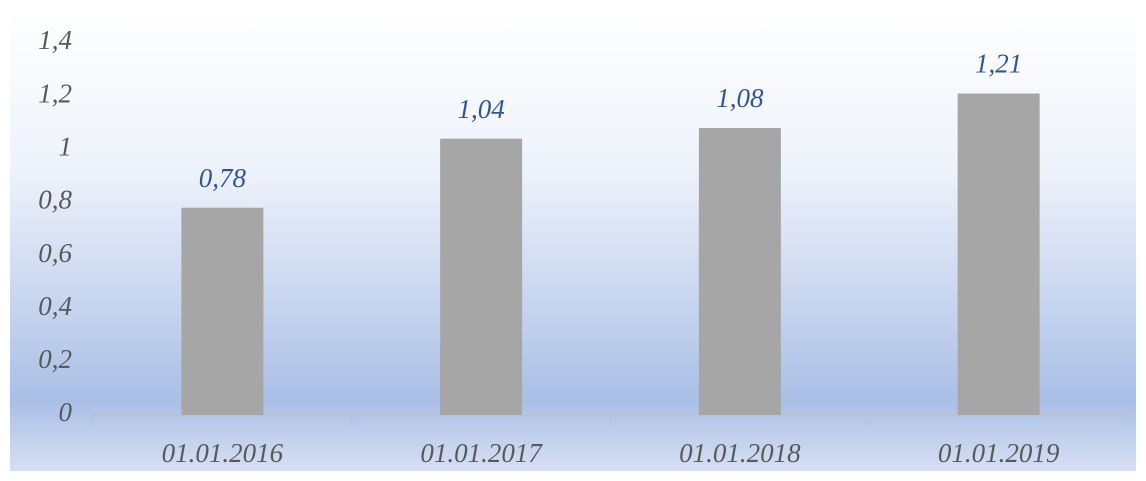 Image resolution: width=1146 pixels, height=481 pixels. I want to click on y-tick-label: 0,8, so click(55, 200).